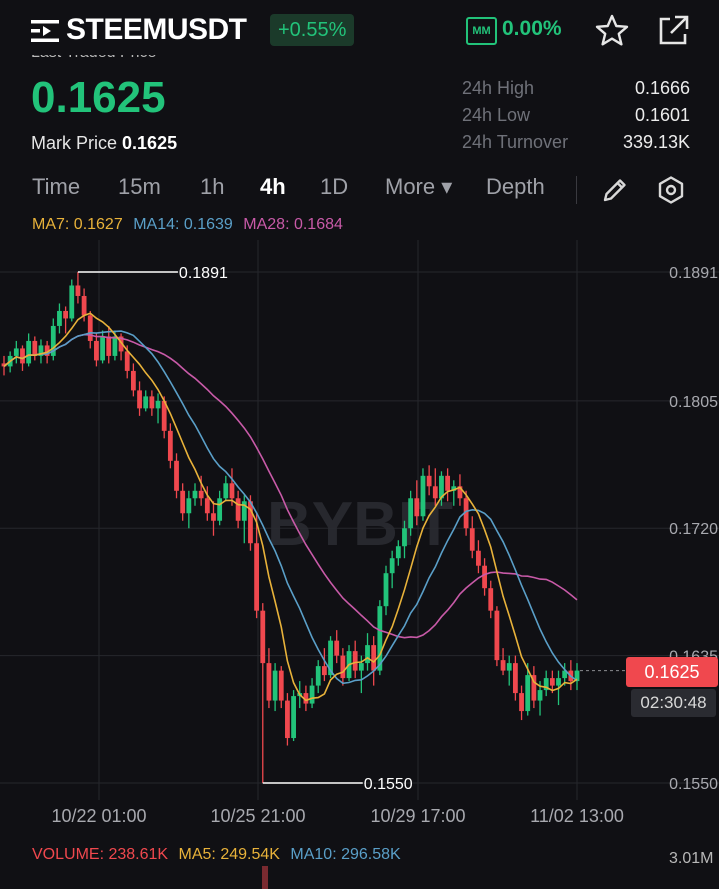 Image resolution: width=719 pixels, height=889 pixels. I want to click on stat-value: 339.13K, so click(656, 142).